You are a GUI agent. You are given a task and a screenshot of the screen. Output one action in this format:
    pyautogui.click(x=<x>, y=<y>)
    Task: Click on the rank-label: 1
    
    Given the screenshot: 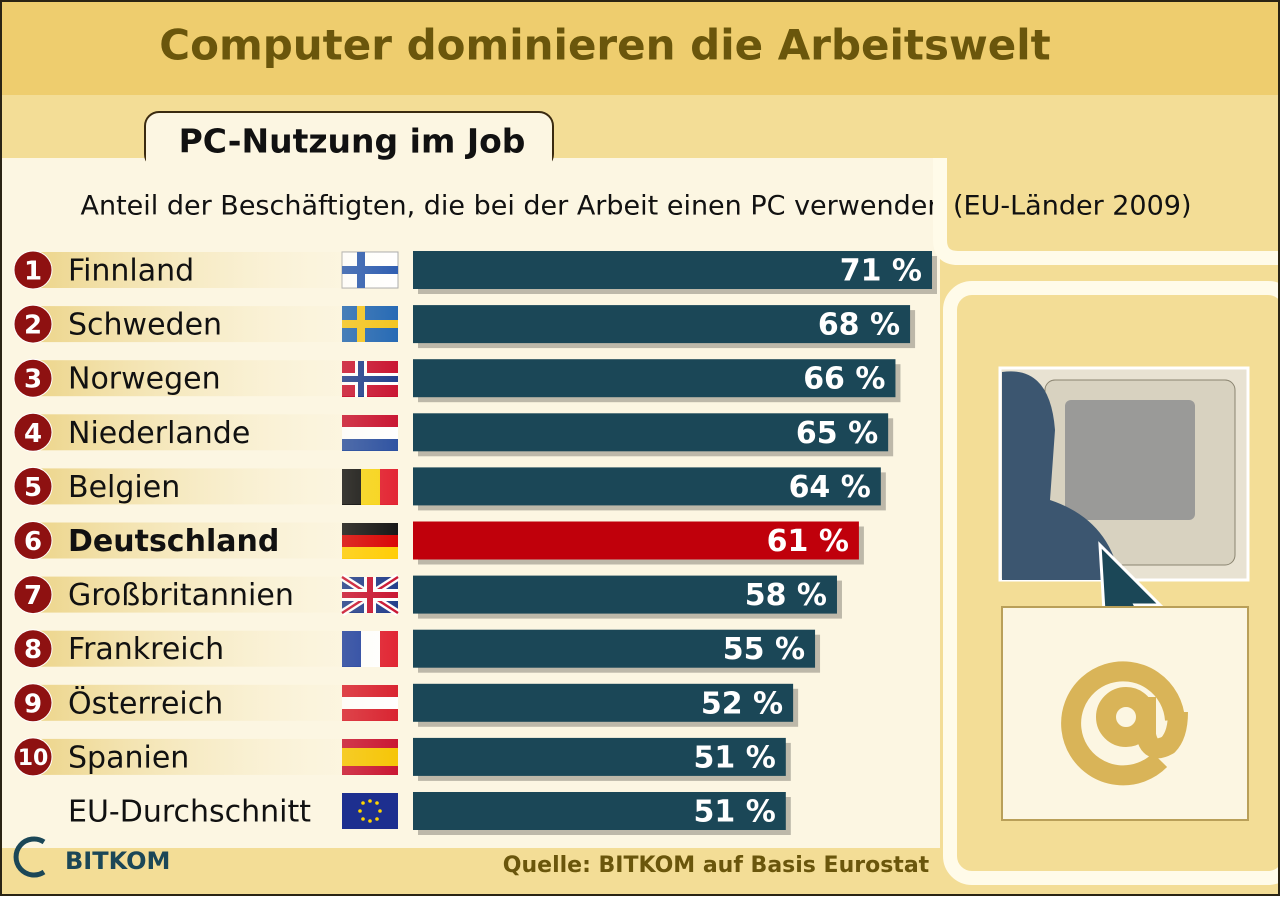 What is the action you would take?
    pyautogui.click(x=33, y=272)
    